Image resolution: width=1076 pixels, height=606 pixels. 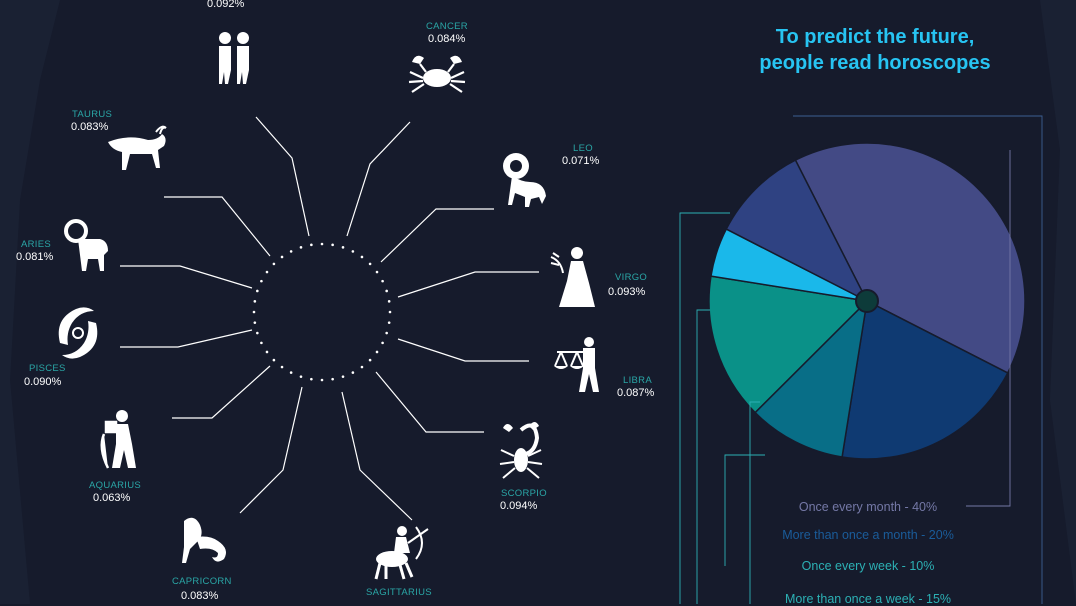 I want to click on pisces-name: PISCES, so click(x=47, y=368).